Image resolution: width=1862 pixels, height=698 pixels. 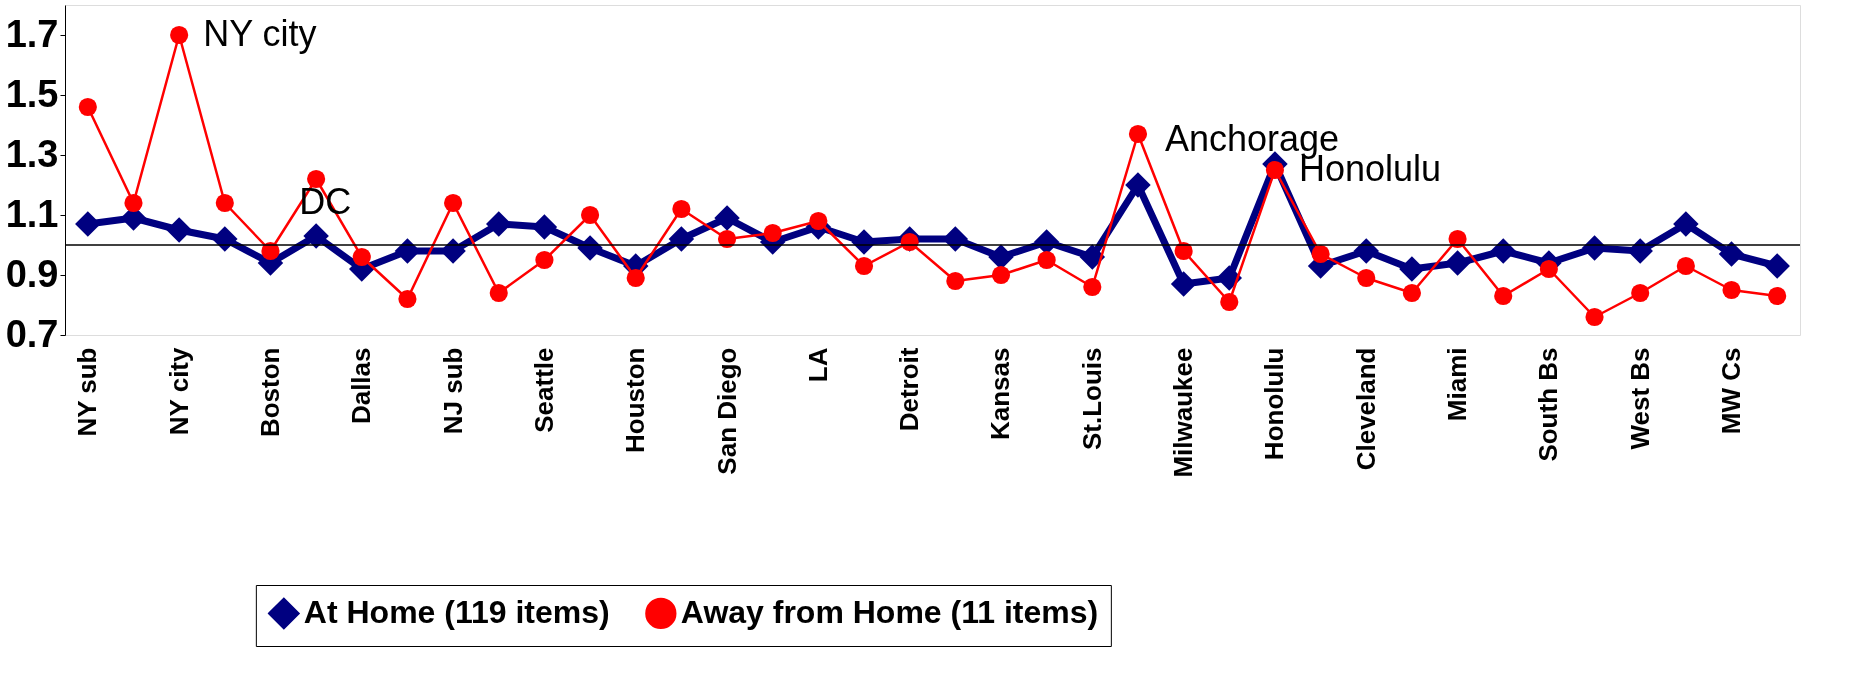 I want to click on x-tick-label: Houston, so click(x=635, y=400).